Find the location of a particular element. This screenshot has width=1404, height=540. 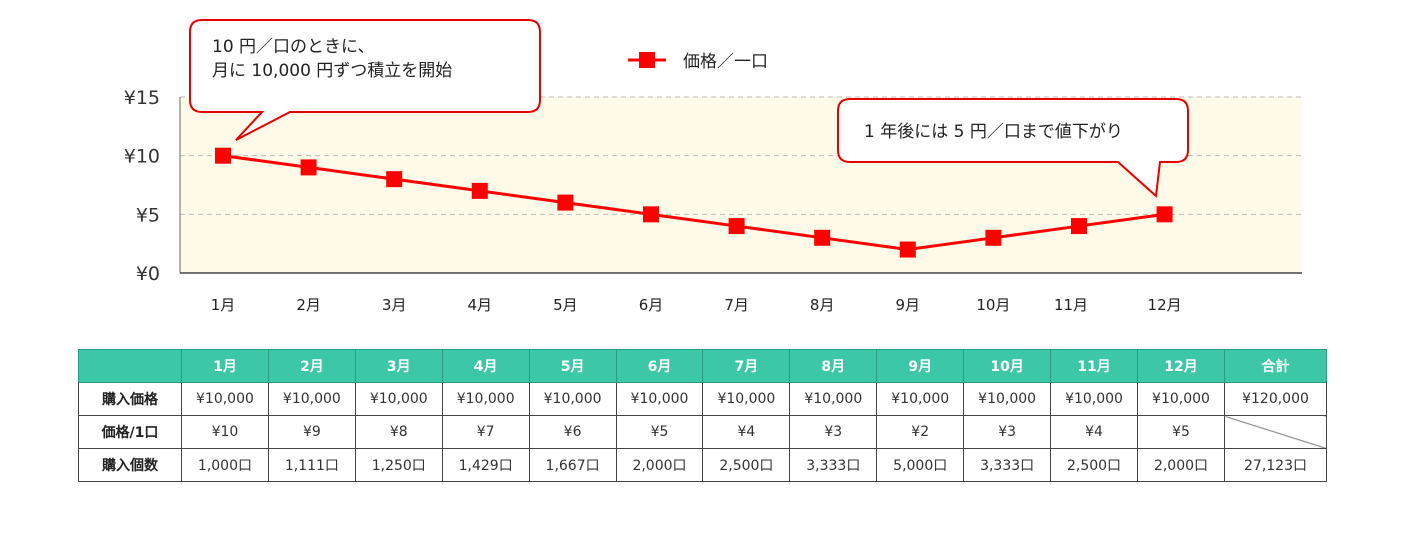

table-cell: ¥9 is located at coordinates (311, 432).